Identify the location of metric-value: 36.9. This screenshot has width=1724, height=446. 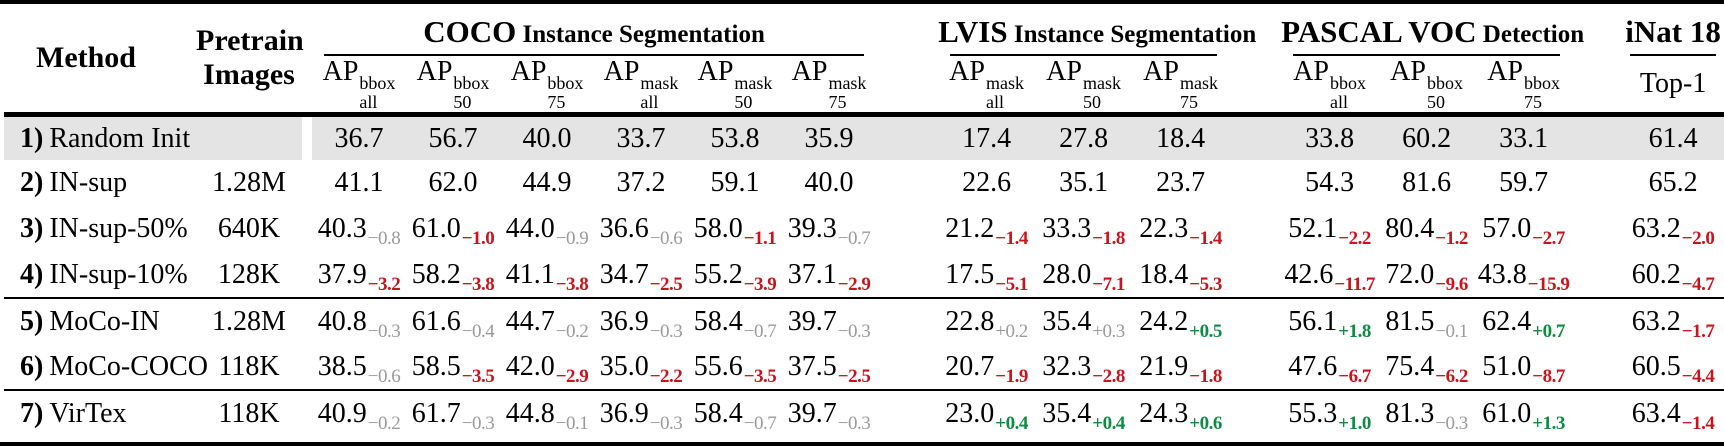
(624, 321).